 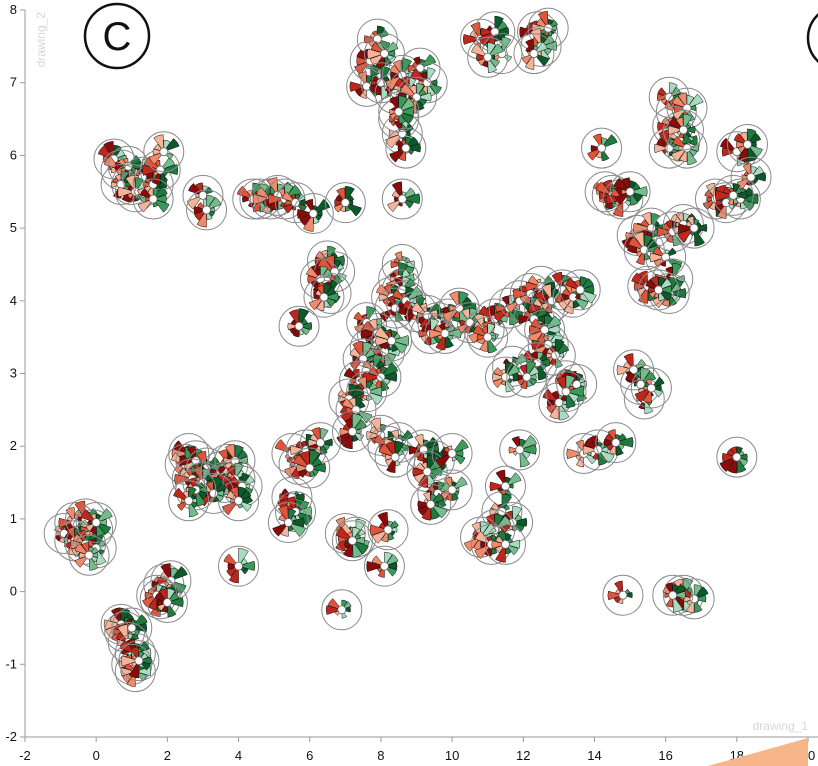 I want to click on y-ticks: -2 -1 0 1 2 3 4 5 6 7 8, so click(x=15, y=373).